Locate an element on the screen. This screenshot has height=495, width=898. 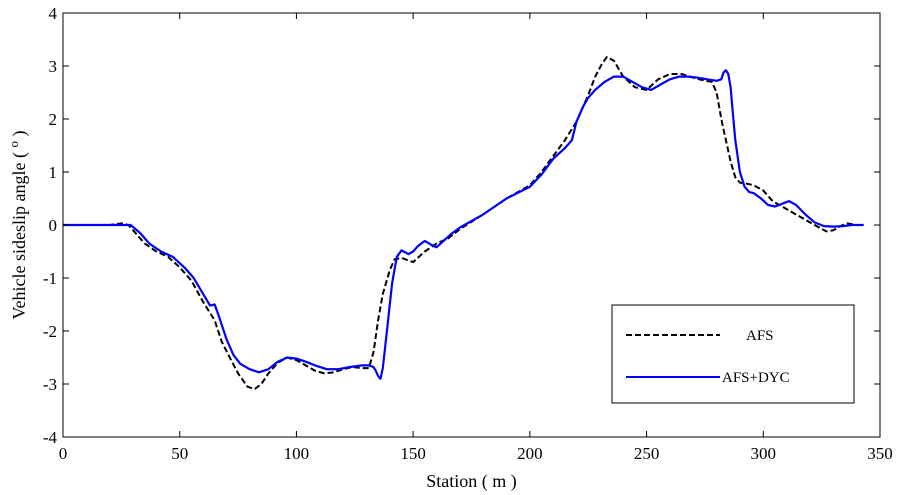
y-tick-label: -3 is located at coordinates (50, 384).